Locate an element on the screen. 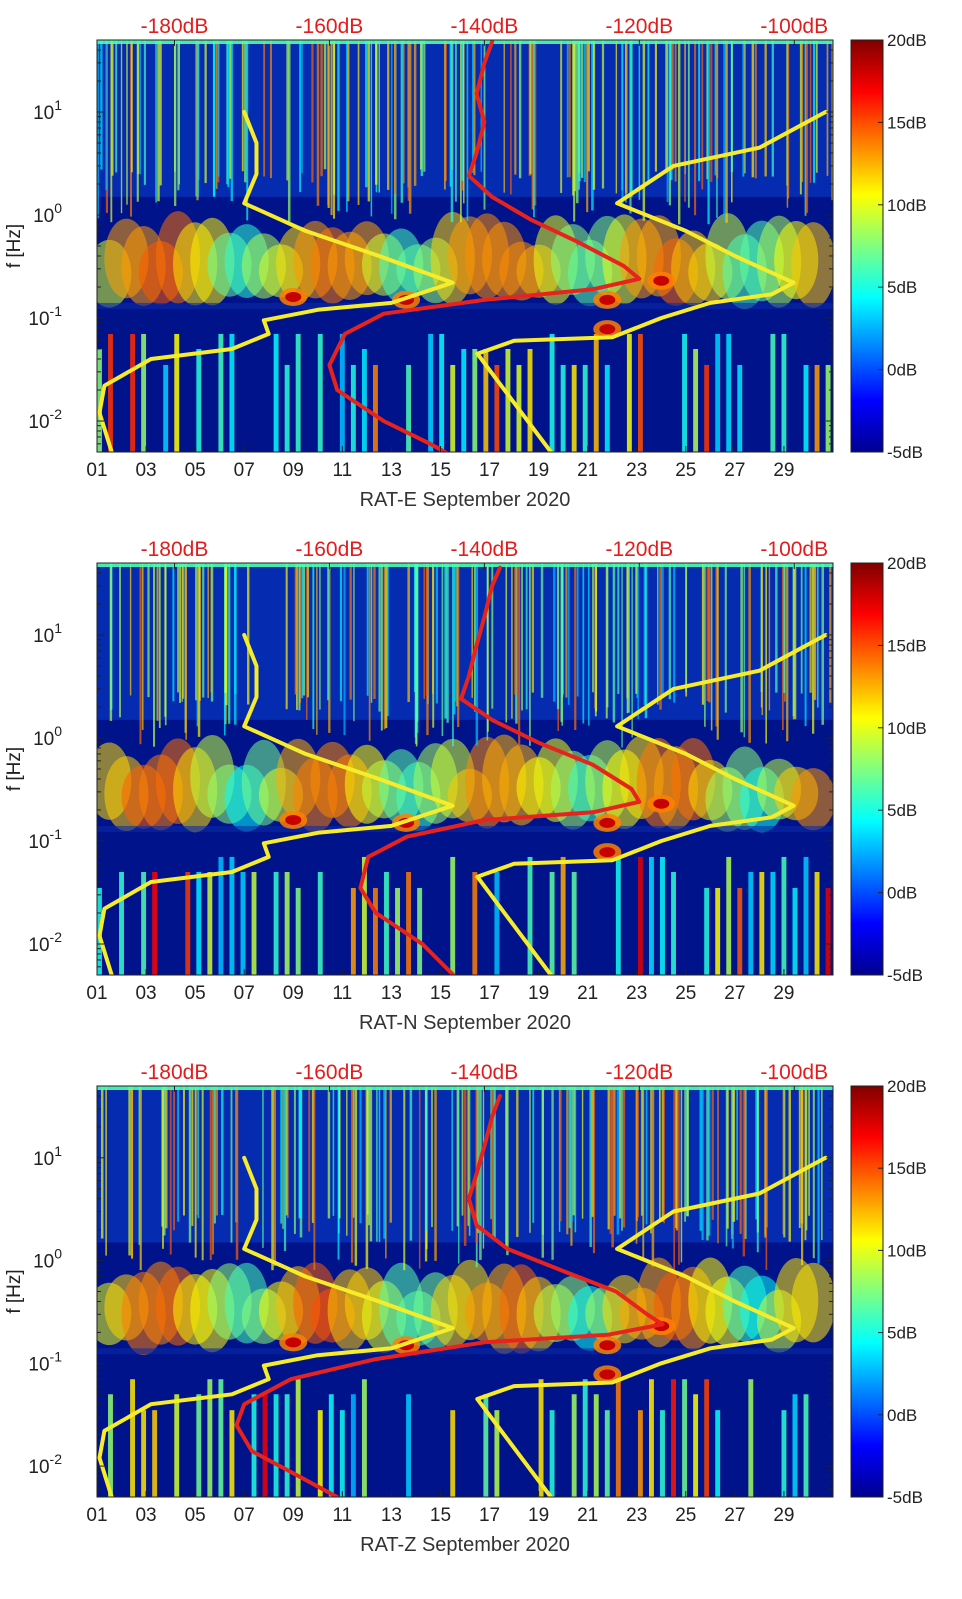  x-tick-label: 15 is located at coordinates (440, 1515).